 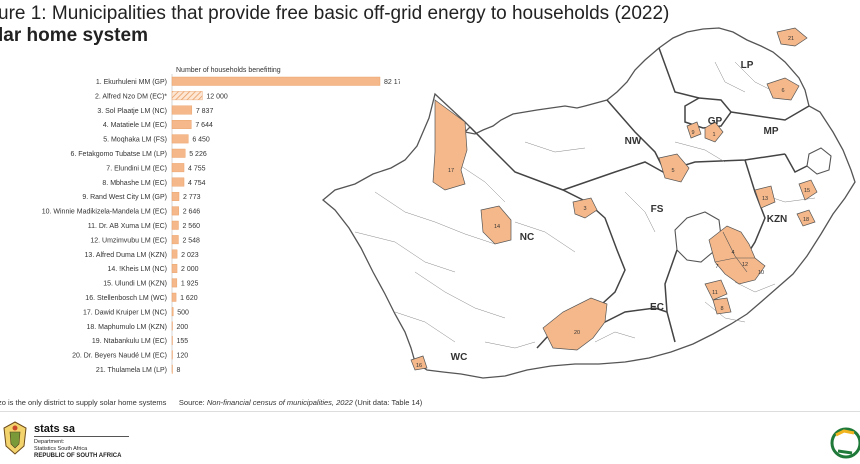 What do you see at coordinates (78, 456) in the screenshot?
I see `department-line3: REPUBLIC OF SOUTH AFRICA` at bounding box center [78, 456].